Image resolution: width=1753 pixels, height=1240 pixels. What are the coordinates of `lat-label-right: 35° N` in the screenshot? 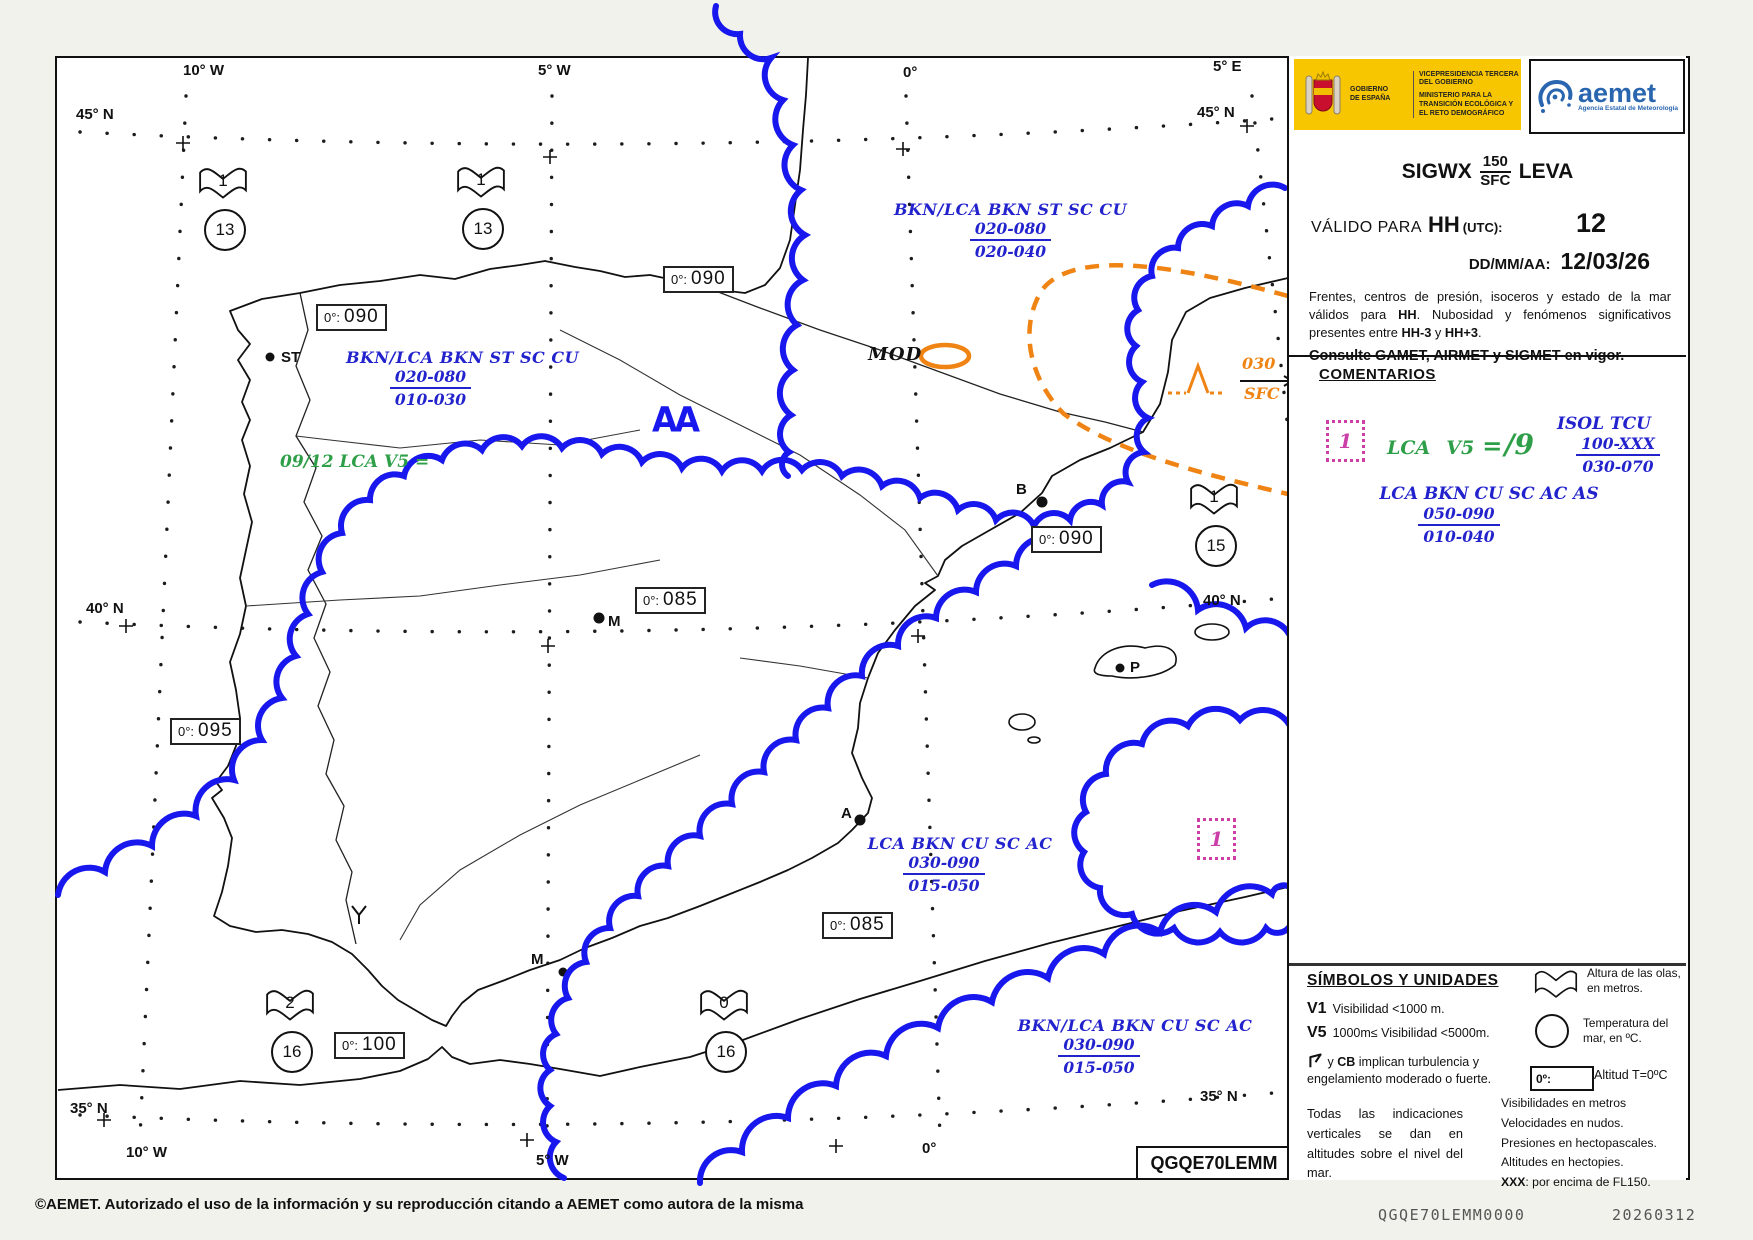 It's located at (1219, 1096).